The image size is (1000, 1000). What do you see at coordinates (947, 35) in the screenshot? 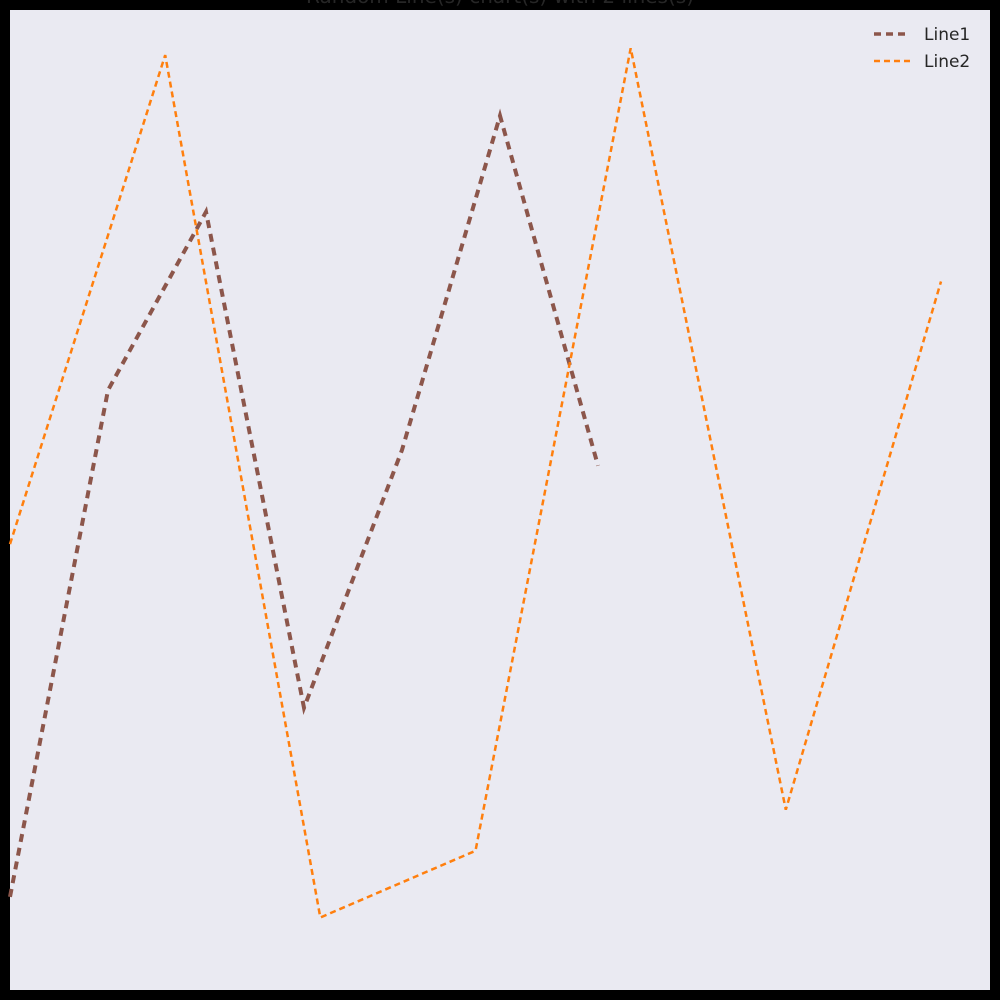
I see `legend-line1-label: Line1` at bounding box center [947, 35].